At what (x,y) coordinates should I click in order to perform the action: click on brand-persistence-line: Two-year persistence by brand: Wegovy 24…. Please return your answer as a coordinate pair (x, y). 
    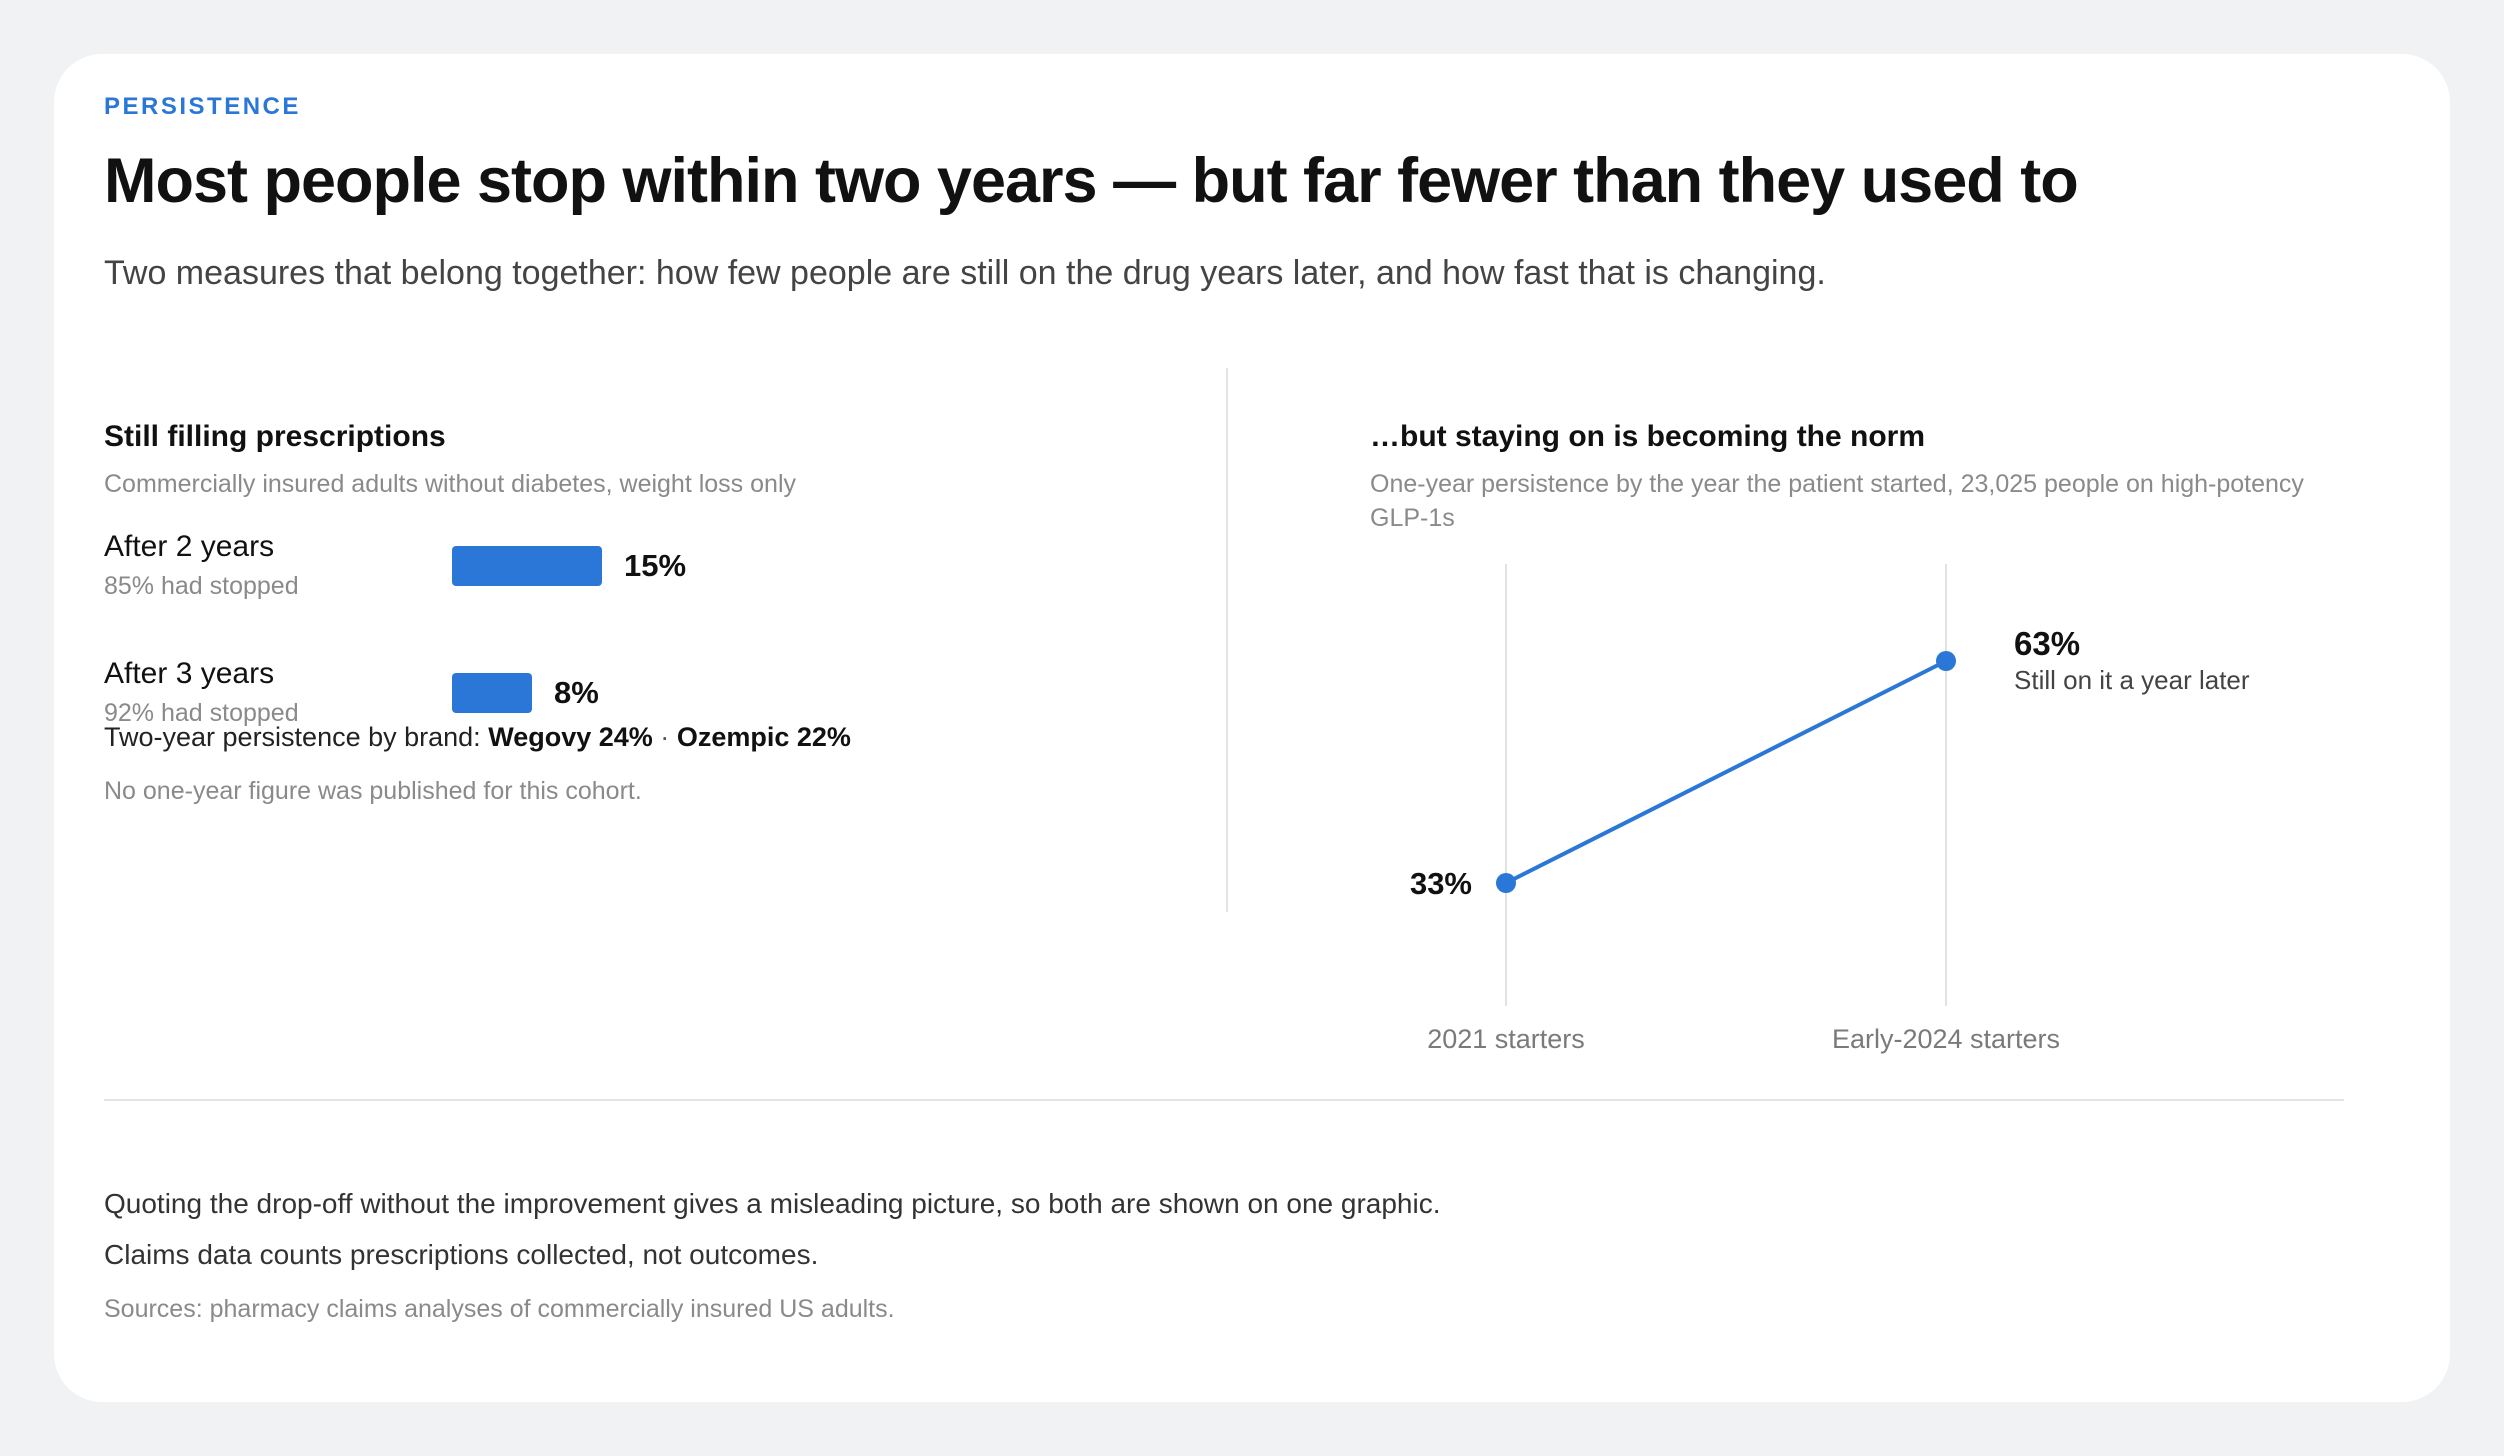
    Looking at the image, I should click on (477, 737).